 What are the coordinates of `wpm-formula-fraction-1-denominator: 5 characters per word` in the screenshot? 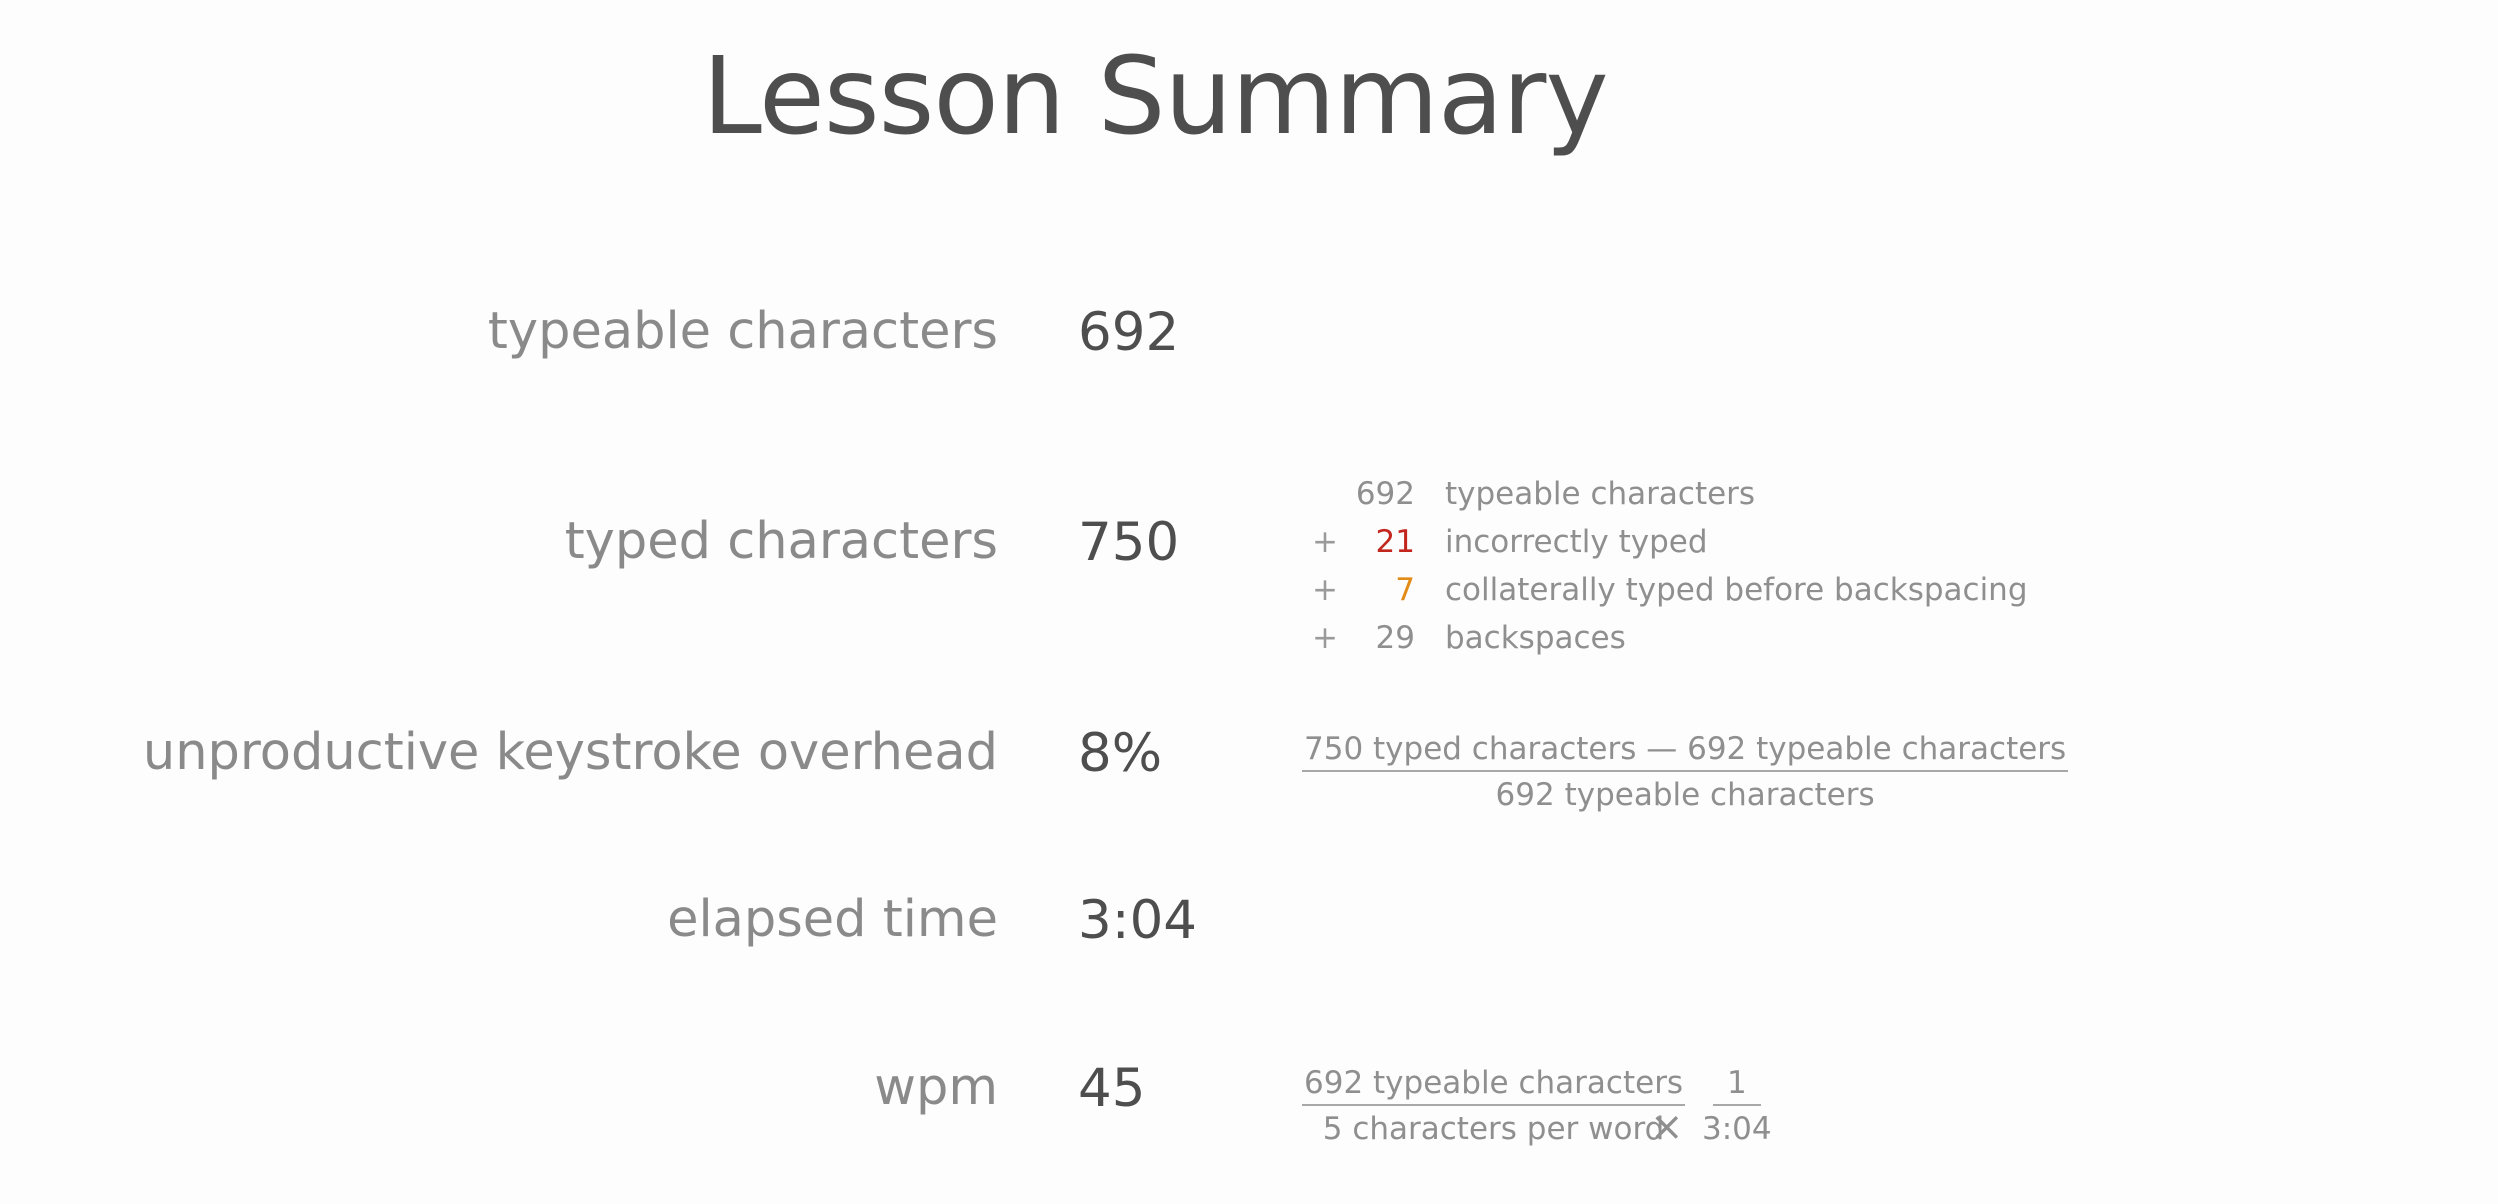 It's located at (1493, 1129).